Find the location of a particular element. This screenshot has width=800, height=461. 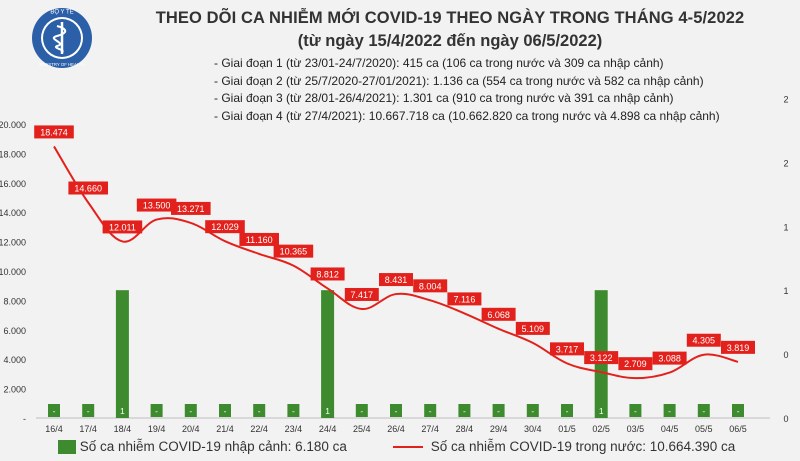

y-left-tick-label: 20.000 is located at coordinates (13, 125).